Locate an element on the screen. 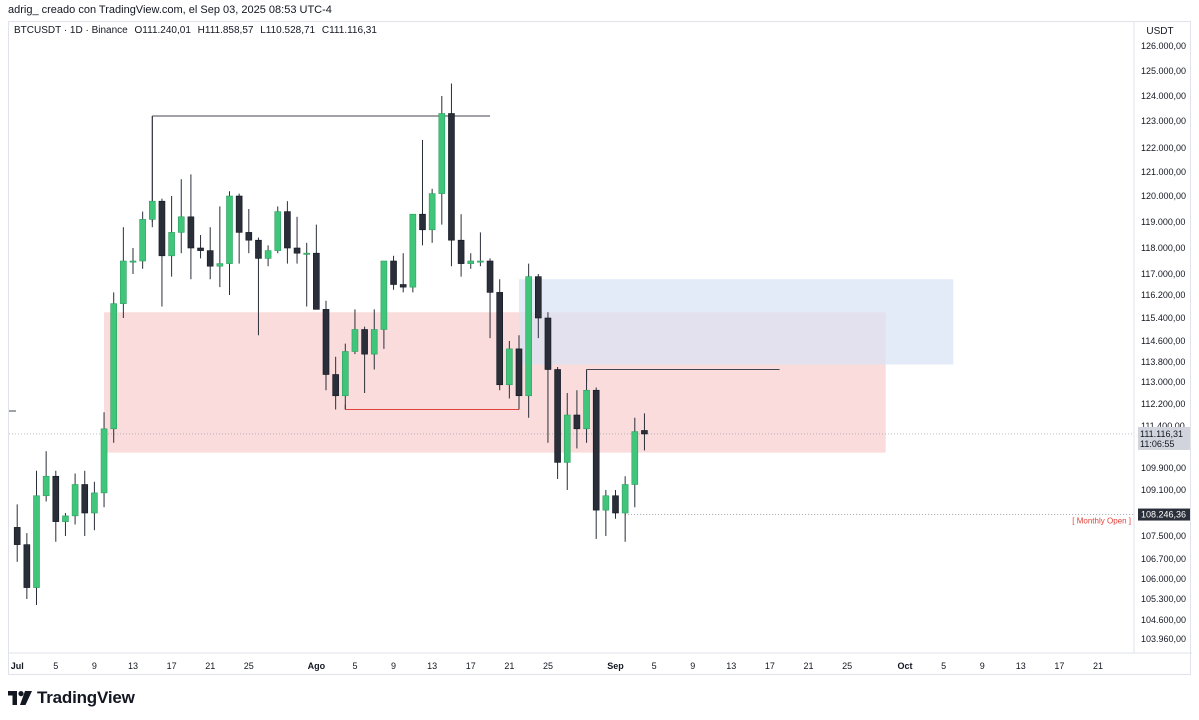  brand-name: TradingView is located at coordinates (86, 697).